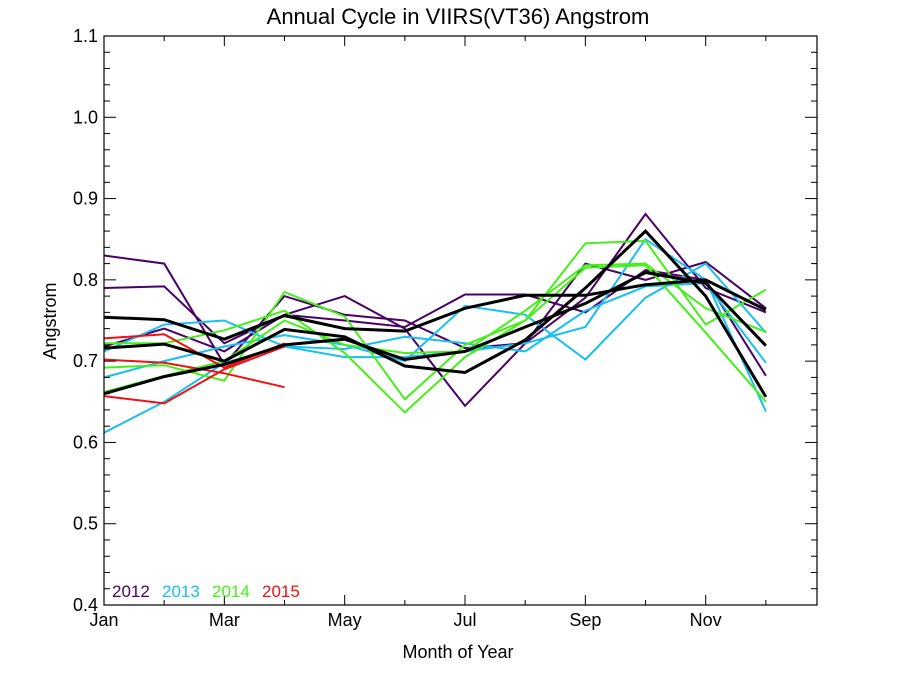 This screenshot has height=675, width=900. Describe the element at coordinates (206, 591) in the screenshot. I see `legend: 2012 2013 2014 2015` at that location.